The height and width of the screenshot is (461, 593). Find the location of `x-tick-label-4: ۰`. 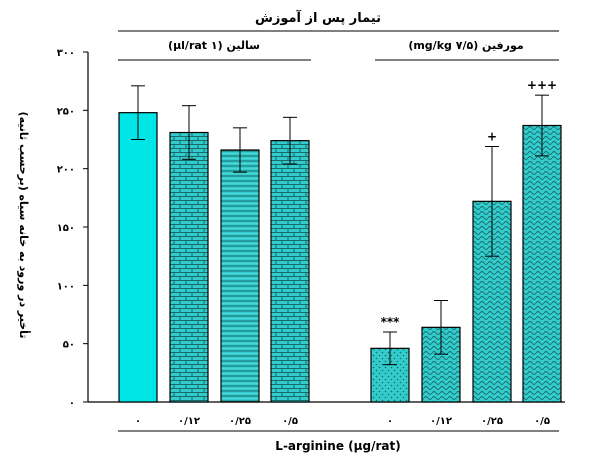

x-tick-label-4: ۰ is located at coordinates (390, 421).